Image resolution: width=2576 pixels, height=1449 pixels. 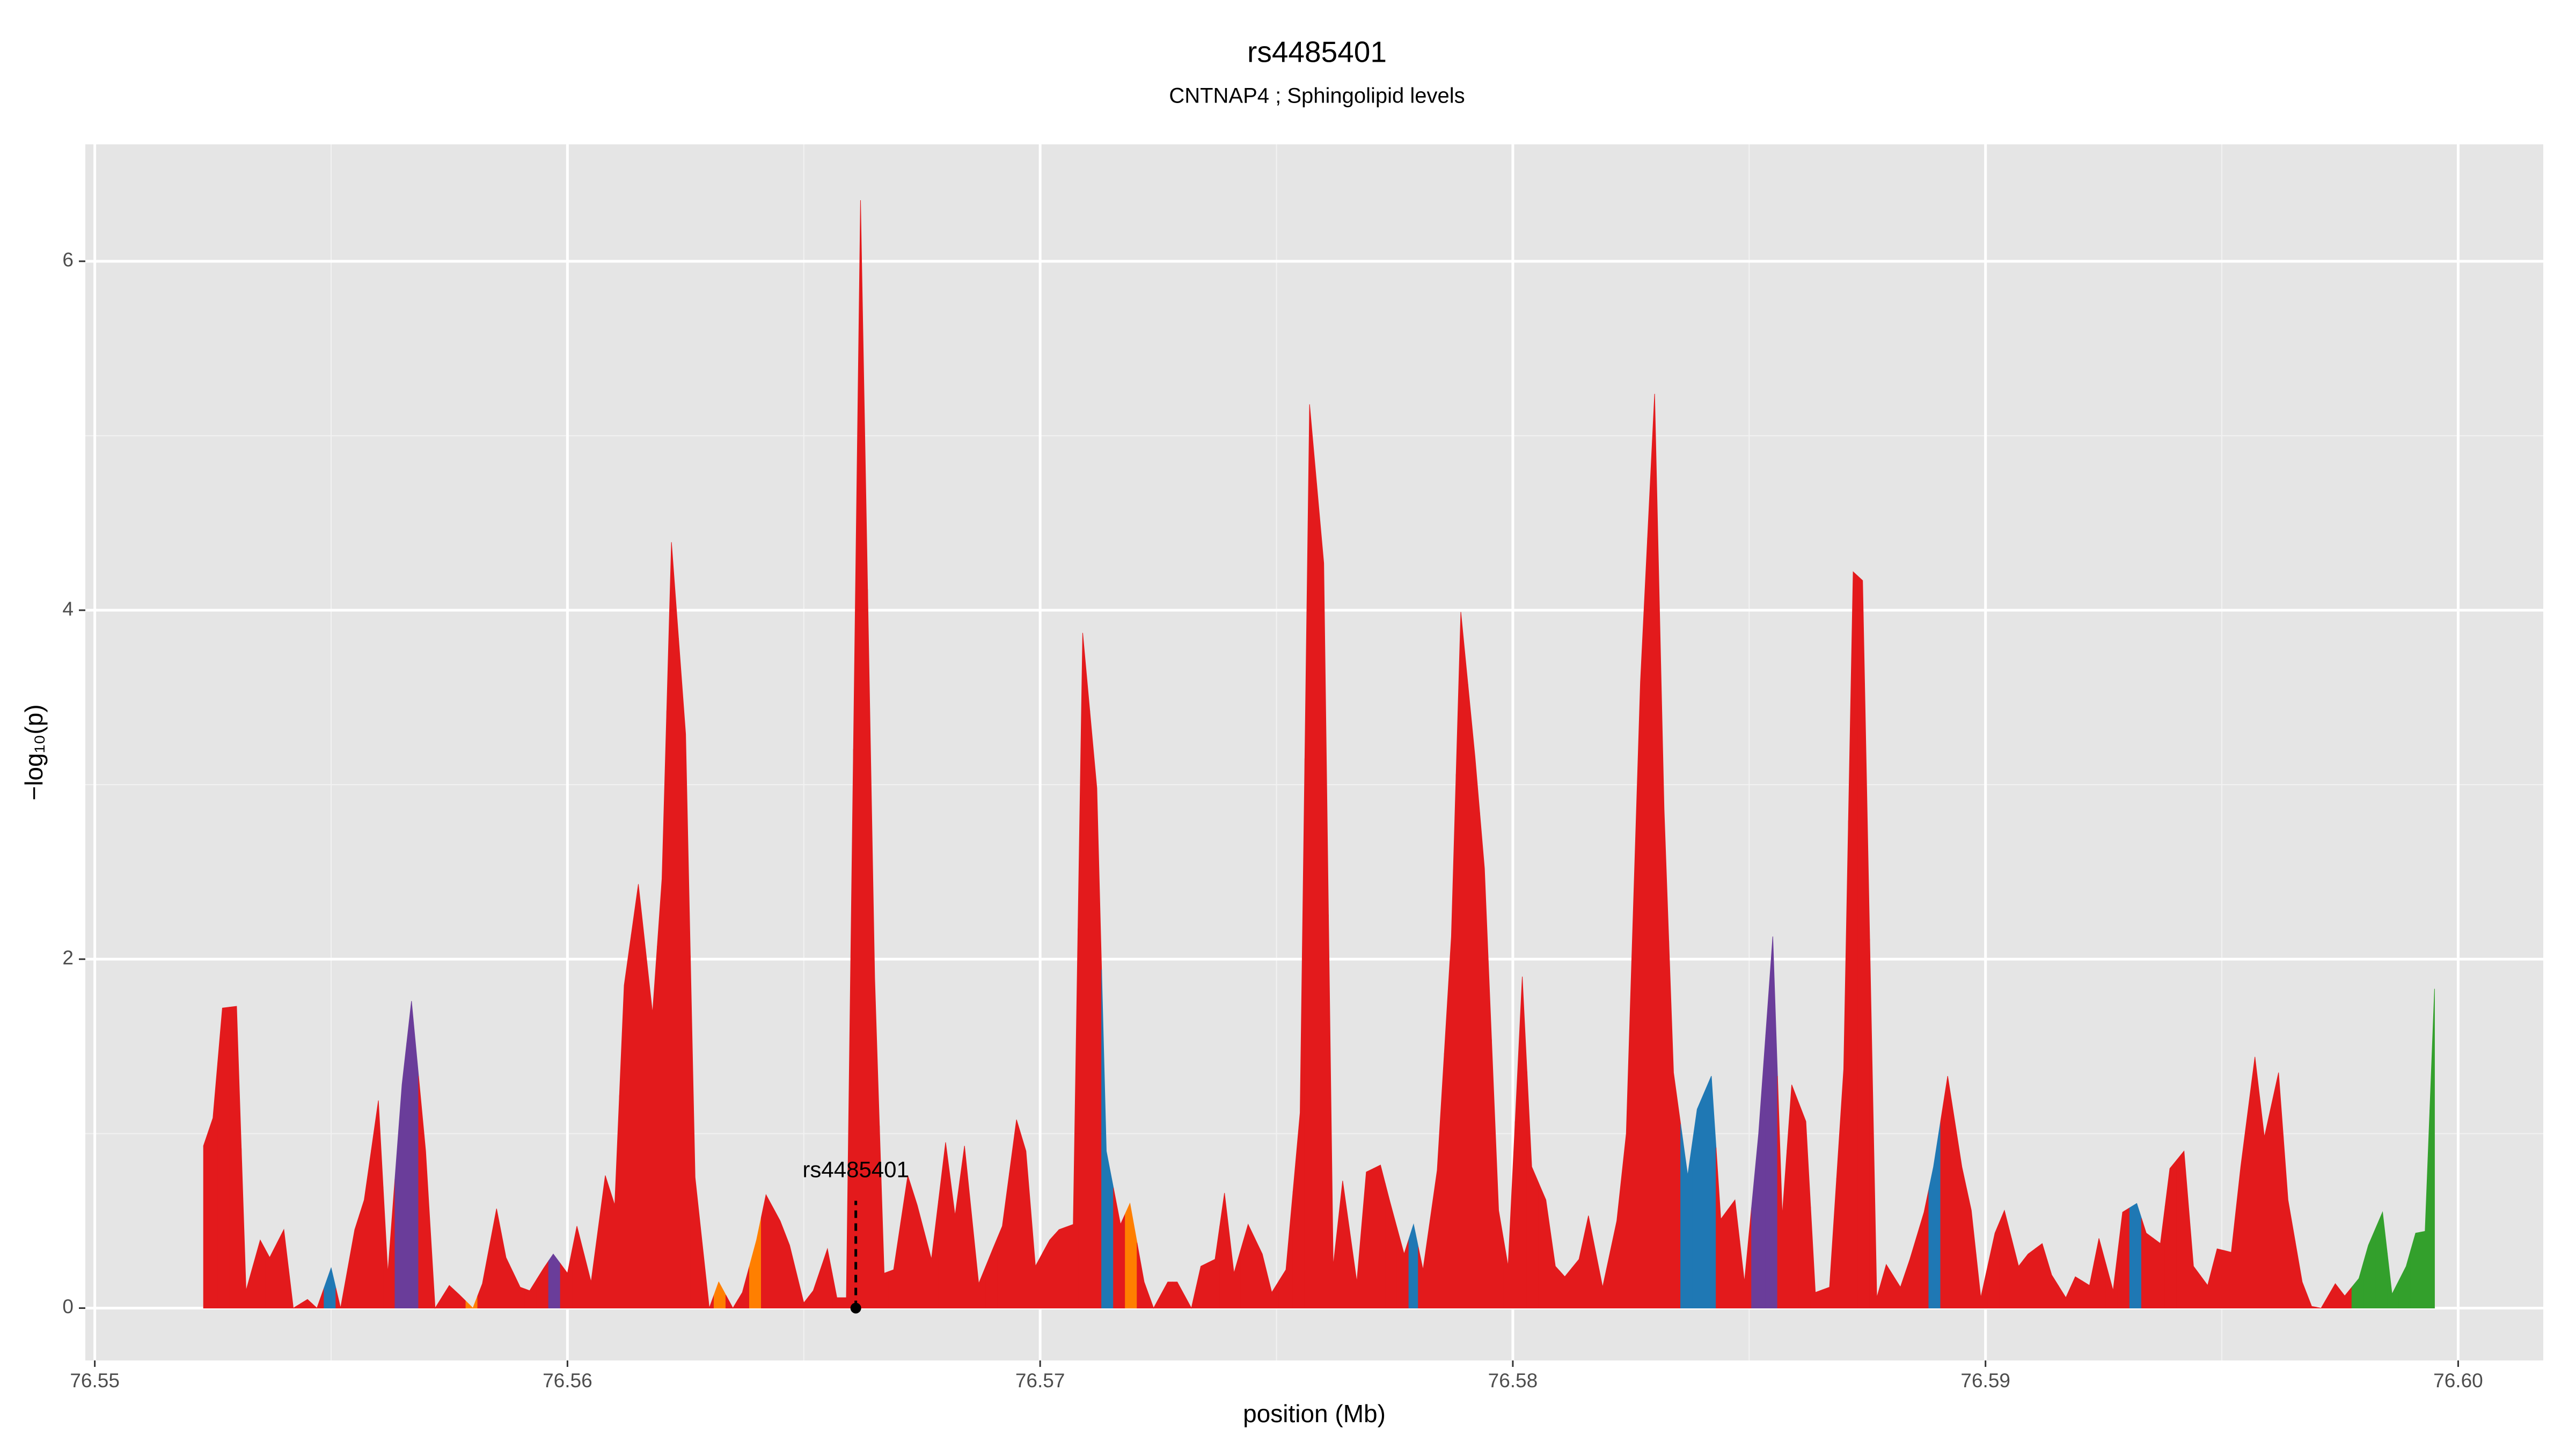 What do you see at coordinates (1513, 1381) in the screenshot?
I see `x-tick-label: 76.58` at bounding box center [1513, 1381].